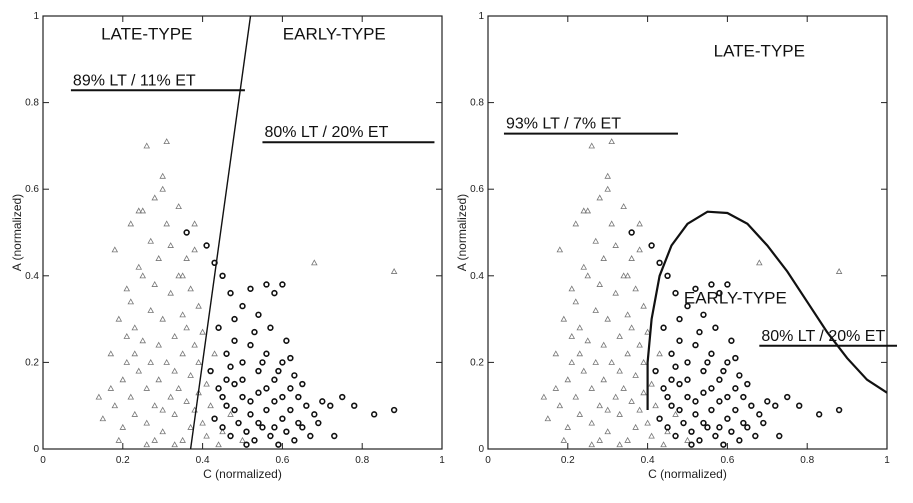  Describe the element at coordinates (334, 33) in the screenshot. I see `region-label: EARLY-TYPE` at that location.